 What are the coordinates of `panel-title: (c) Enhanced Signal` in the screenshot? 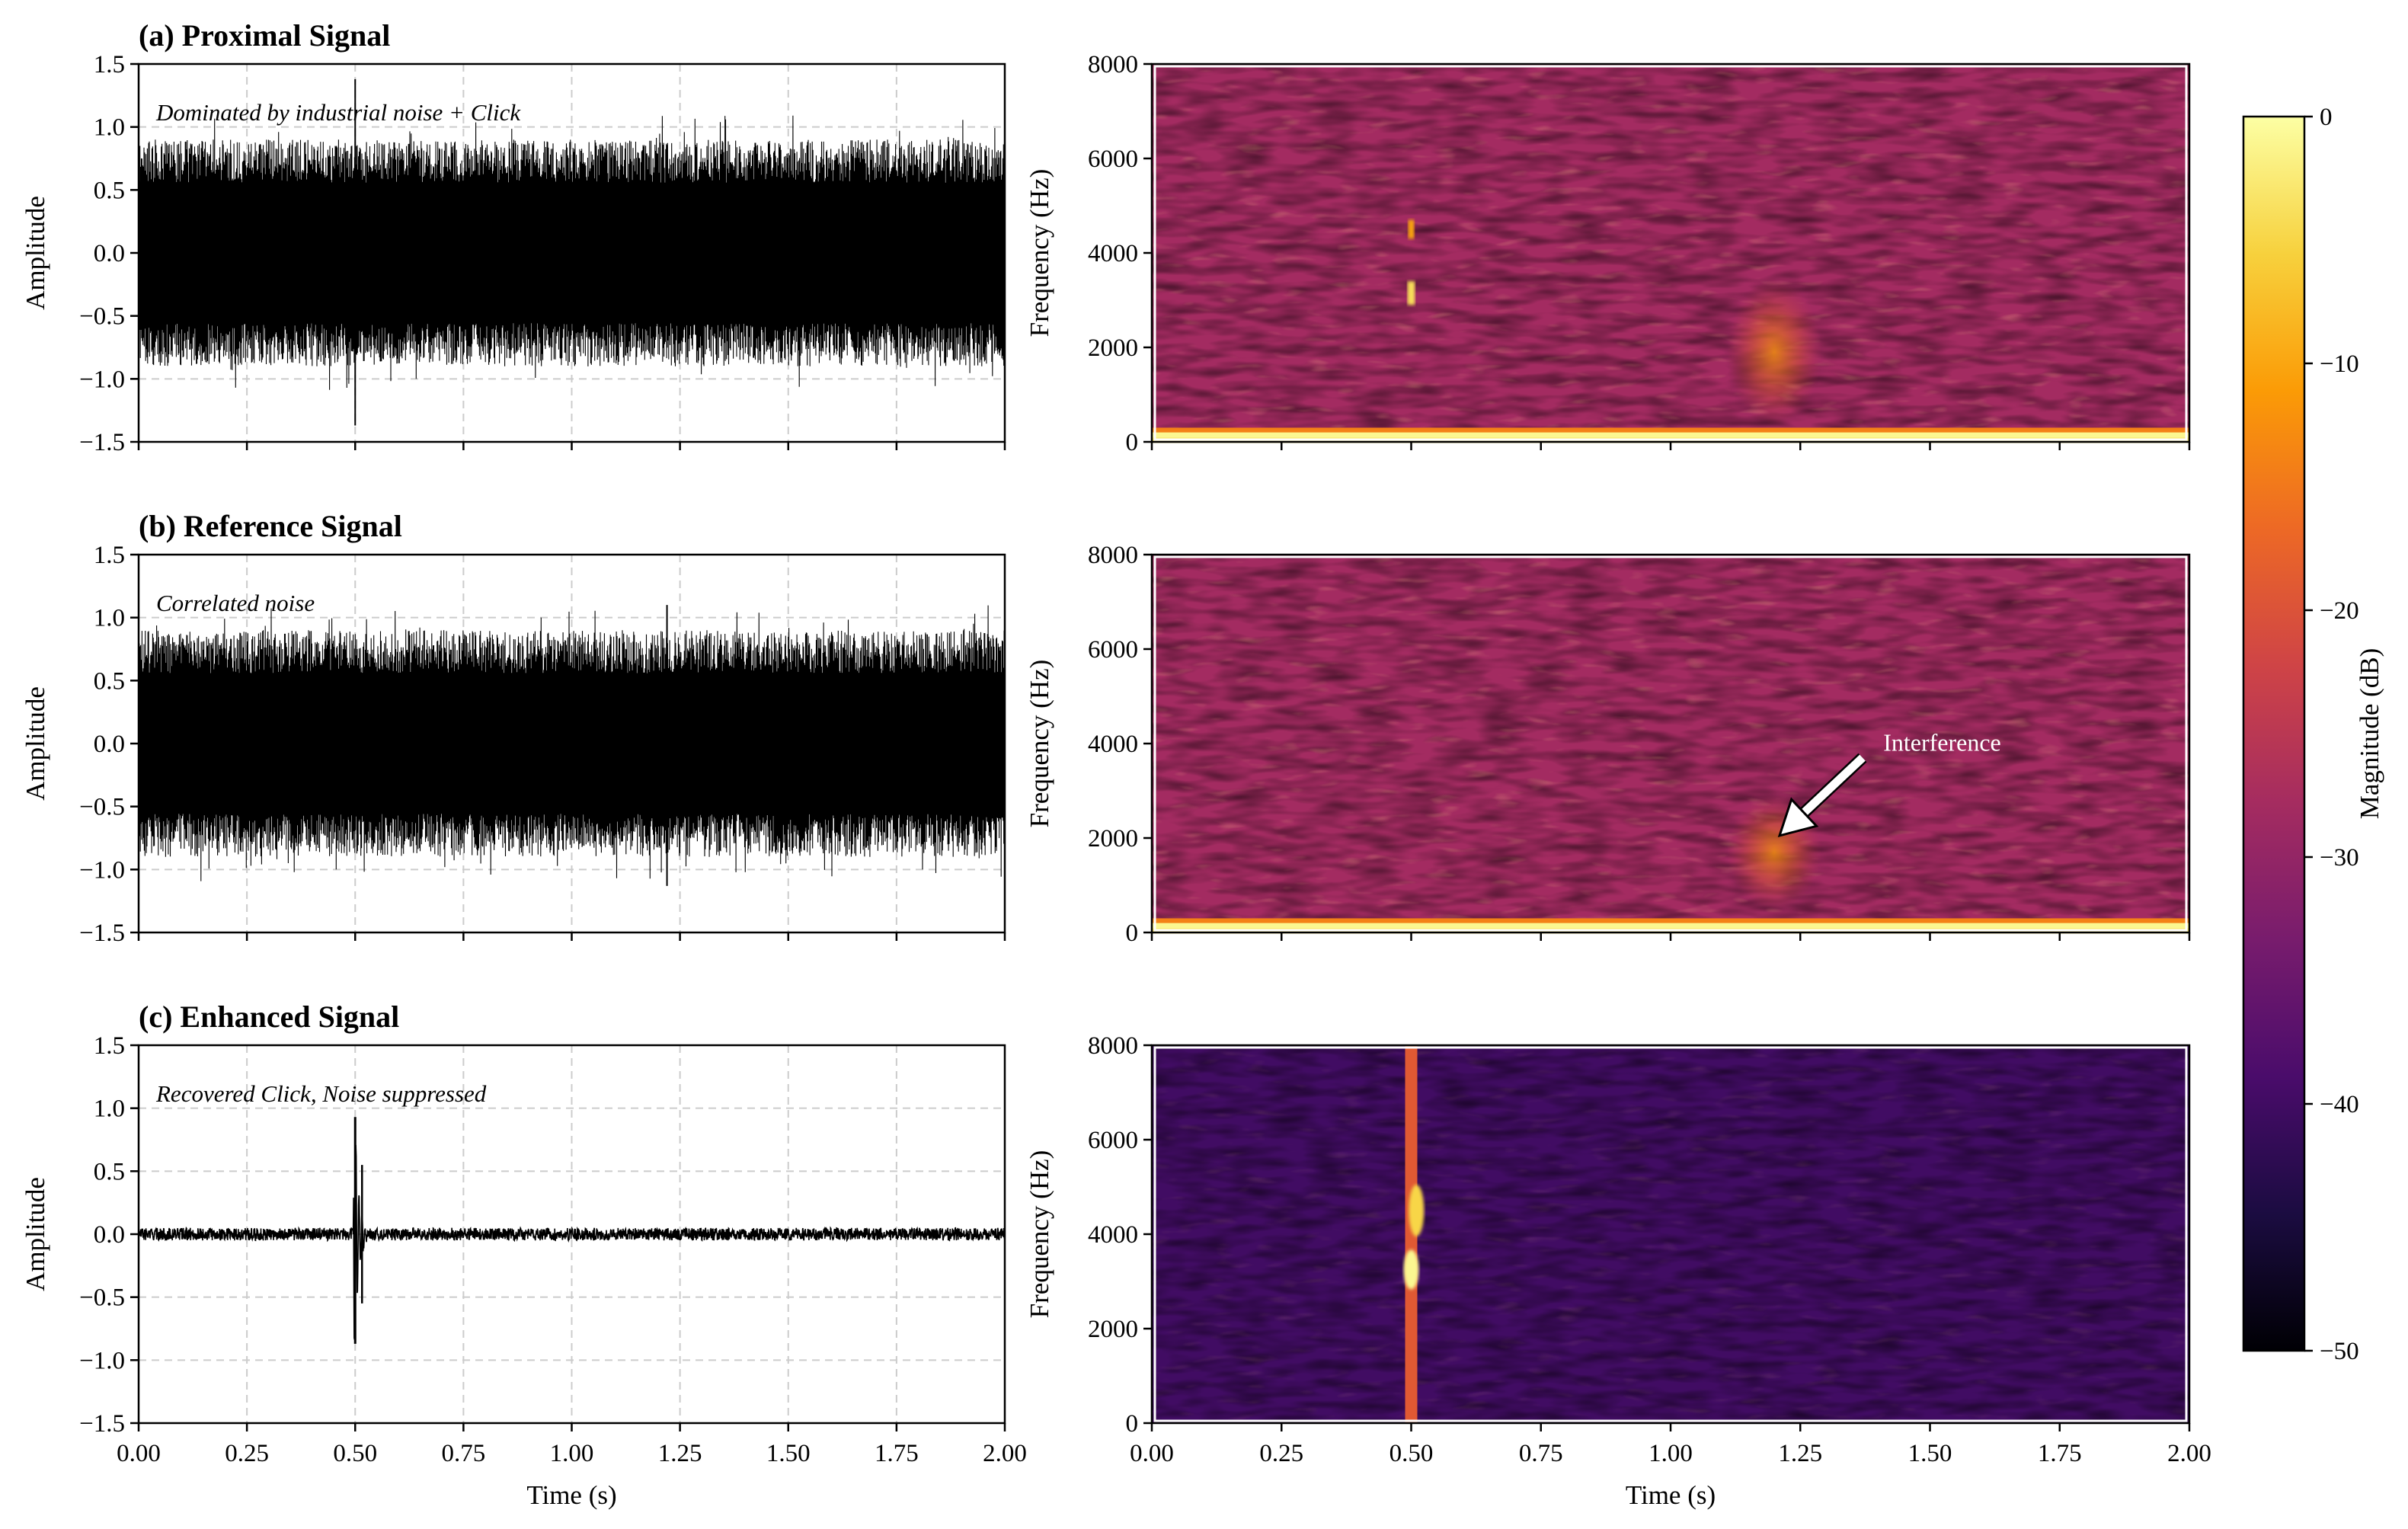 It's located at (269, 1017).